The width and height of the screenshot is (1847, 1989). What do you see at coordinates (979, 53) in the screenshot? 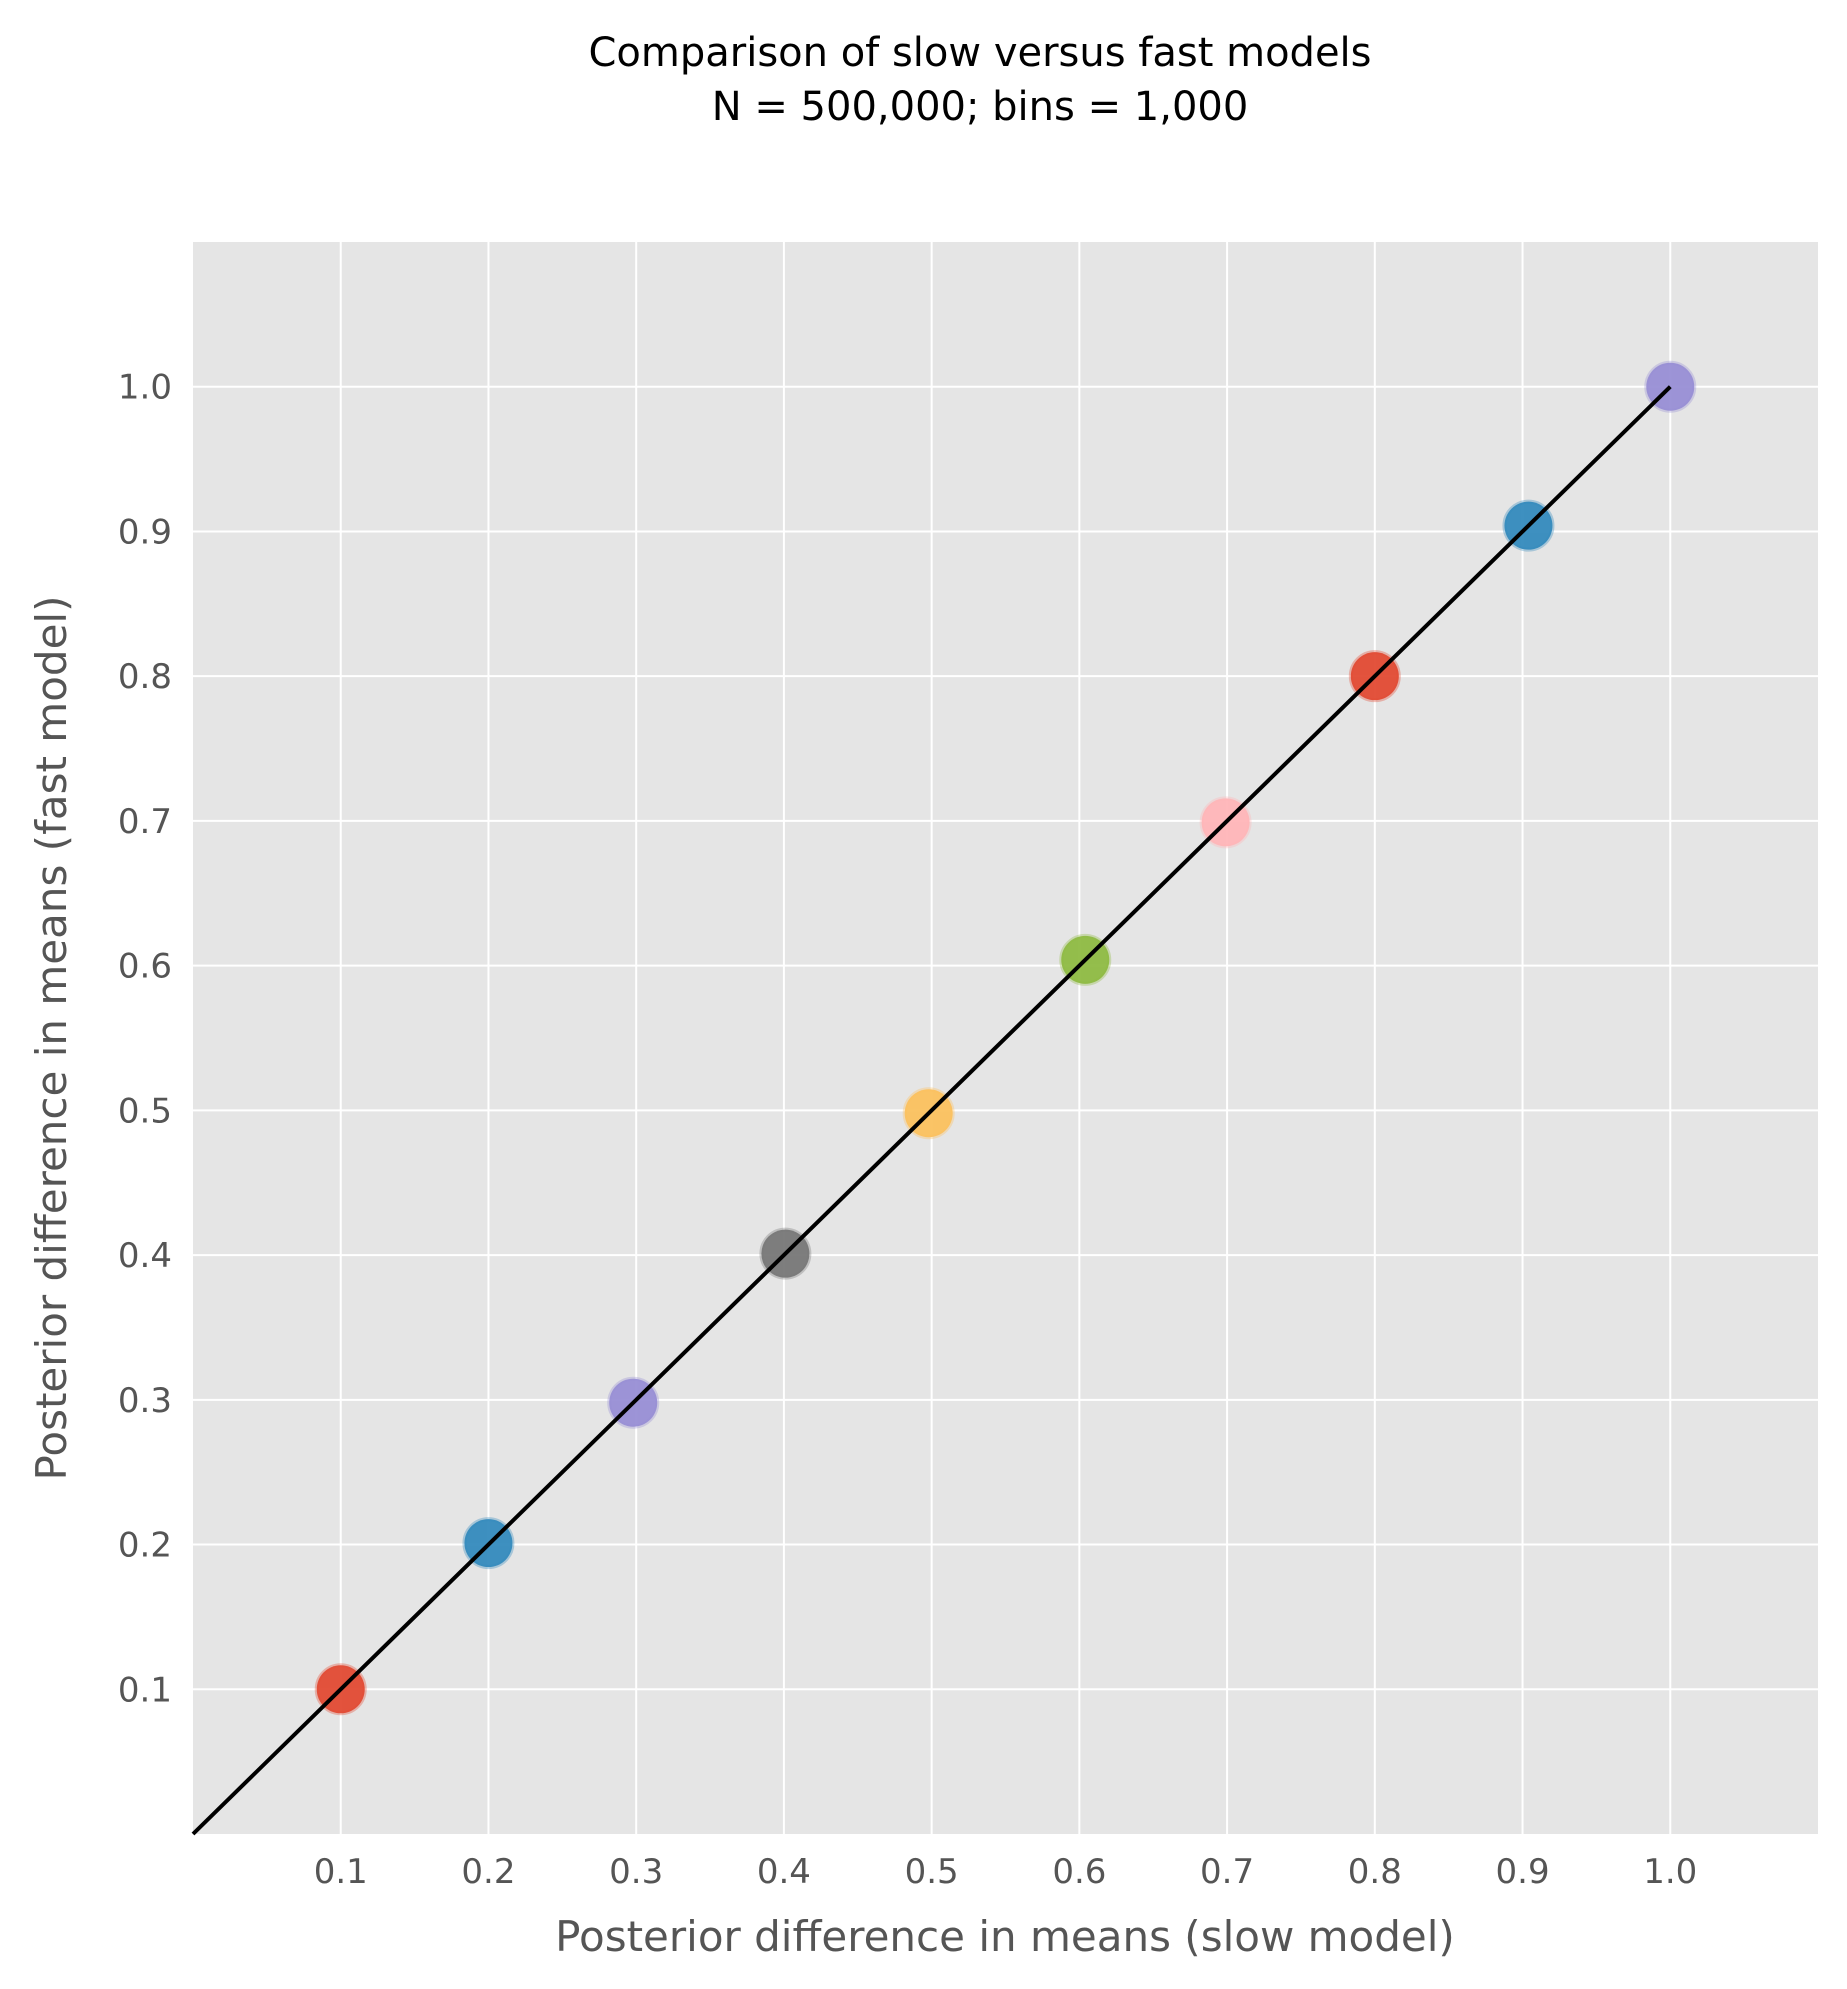
I see `chart-title: Comparison of slow versus fast models` at bounding box center [979, 53].